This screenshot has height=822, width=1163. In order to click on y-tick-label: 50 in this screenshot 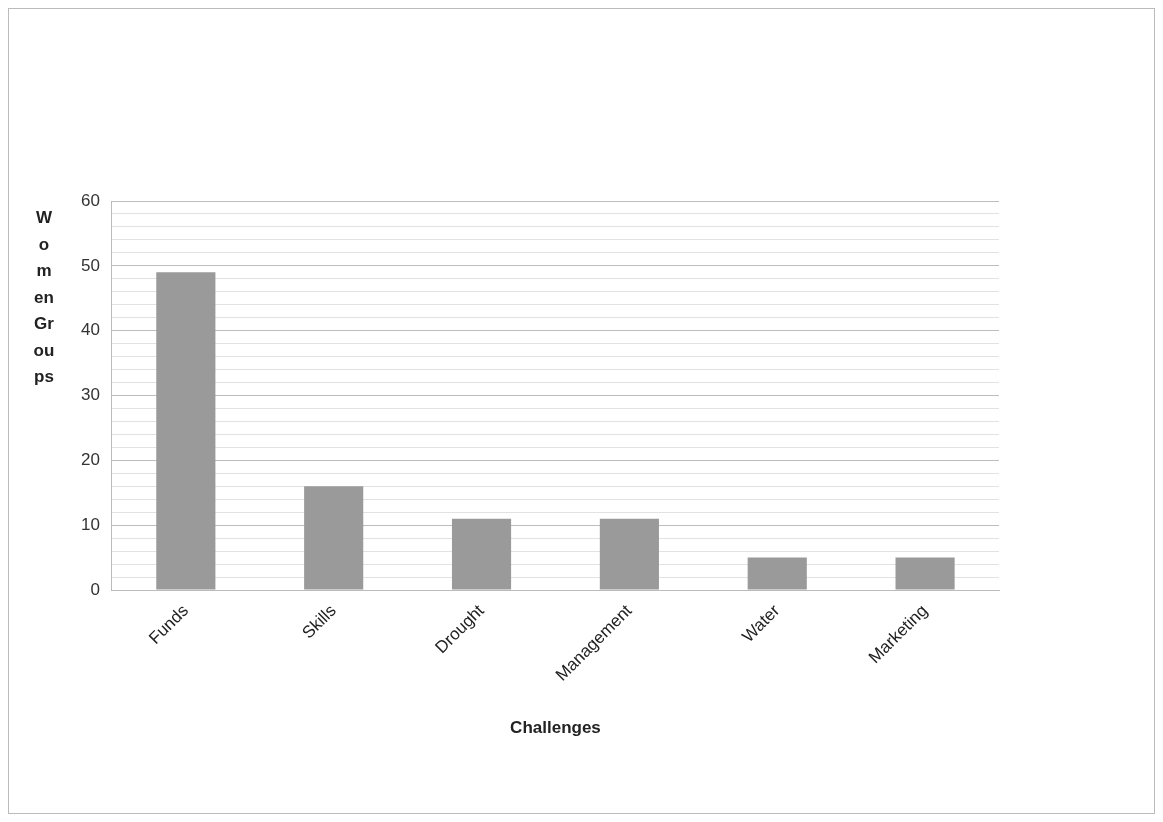, I will do `click(90, 265)`.